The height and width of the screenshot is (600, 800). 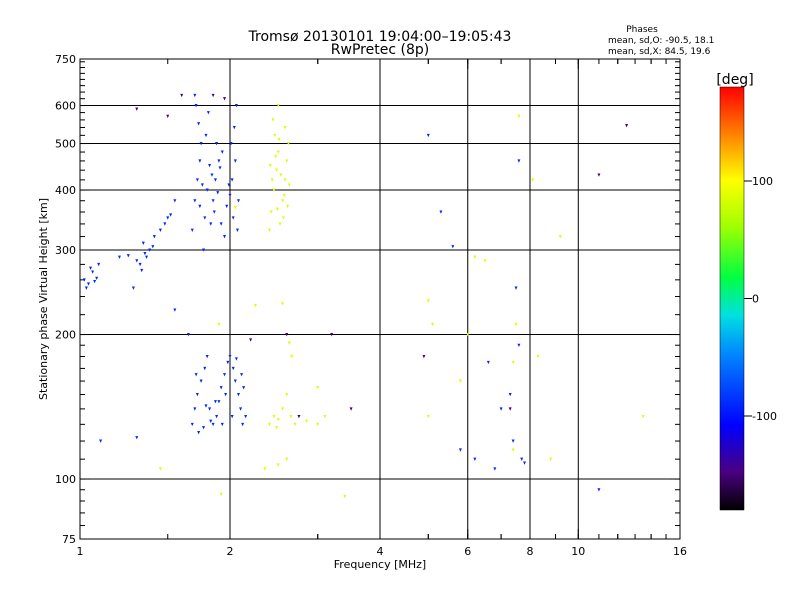 What do you see at coordinates (755, 299) in the screenshot?
I see `colorbar-tick-label: 0` at bounding box center [755, 299].